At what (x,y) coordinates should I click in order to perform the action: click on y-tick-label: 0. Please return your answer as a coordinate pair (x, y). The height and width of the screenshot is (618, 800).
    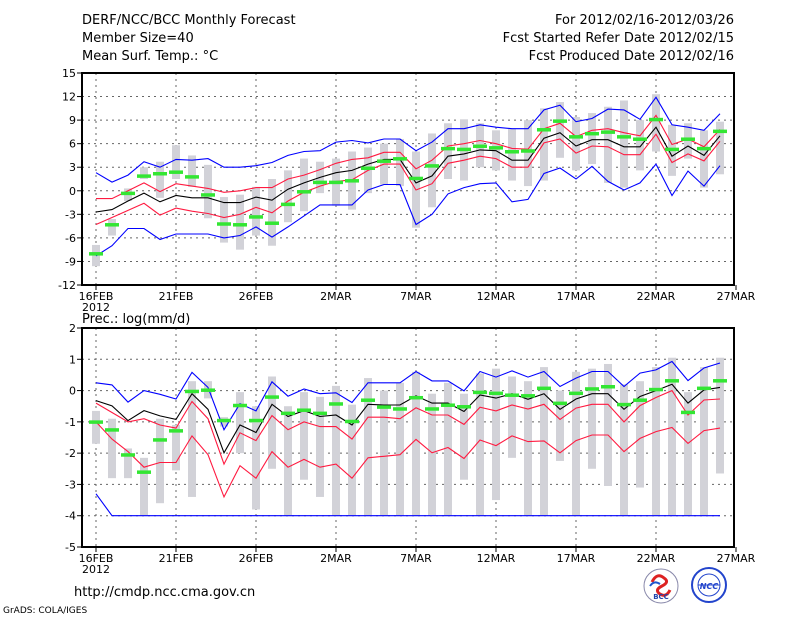
    Looking at the image, I should click on (72, 191).